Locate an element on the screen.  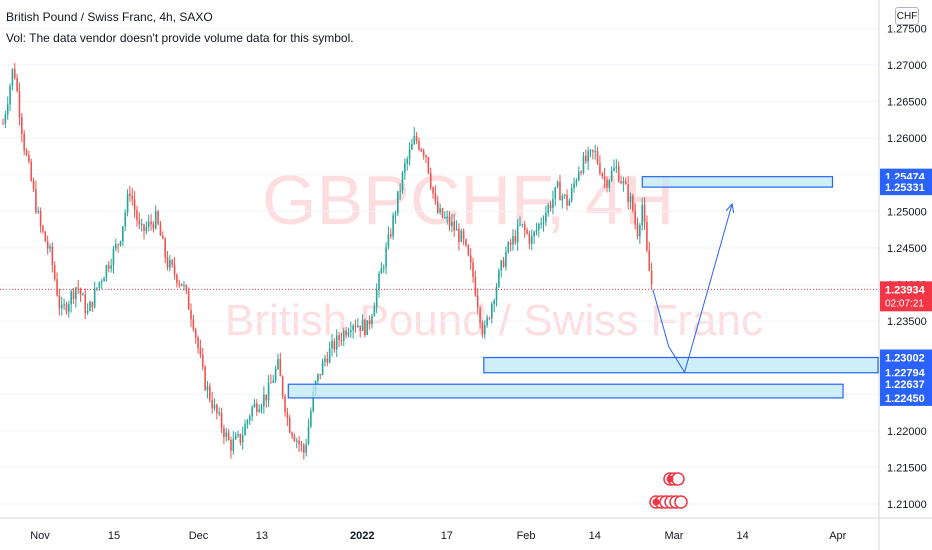
projection-arrowhead is located at coordinates (730, 207).